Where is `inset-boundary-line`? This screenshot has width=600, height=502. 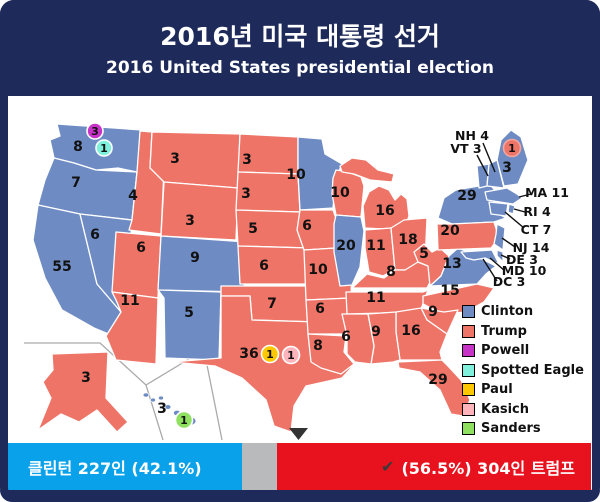 inset-boundary-line is located at coordinates (94, 391).